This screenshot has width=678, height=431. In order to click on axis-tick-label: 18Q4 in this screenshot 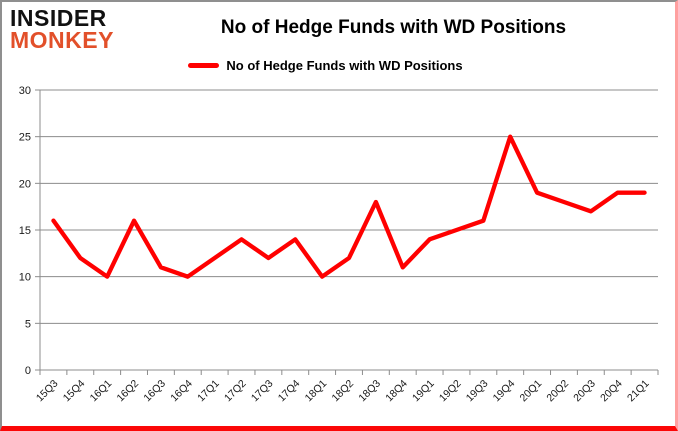, I will do `click(396, 391)`.